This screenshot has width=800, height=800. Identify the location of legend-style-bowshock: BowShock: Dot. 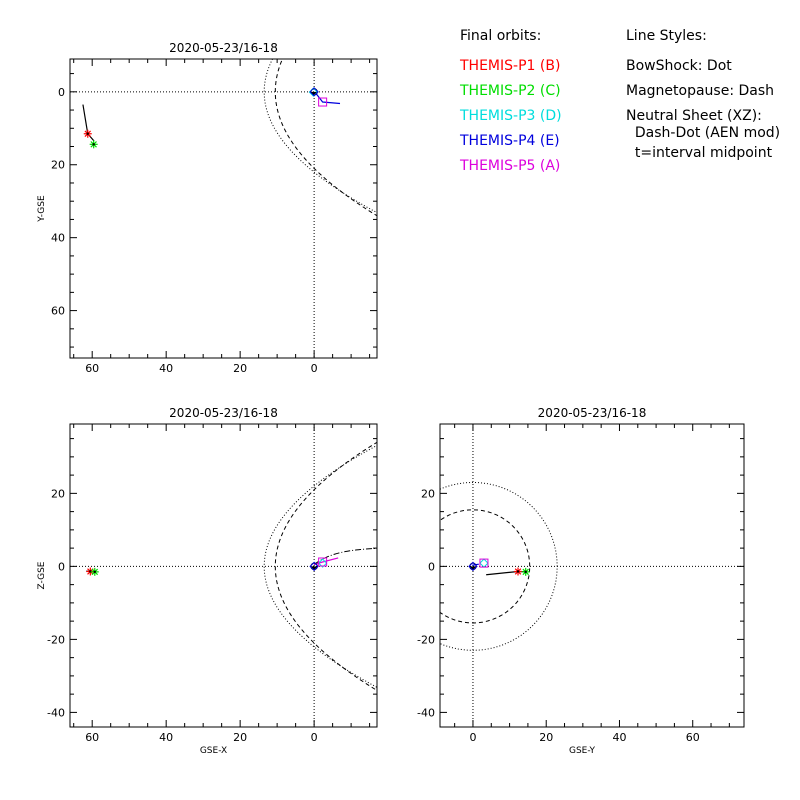
(679, 66).